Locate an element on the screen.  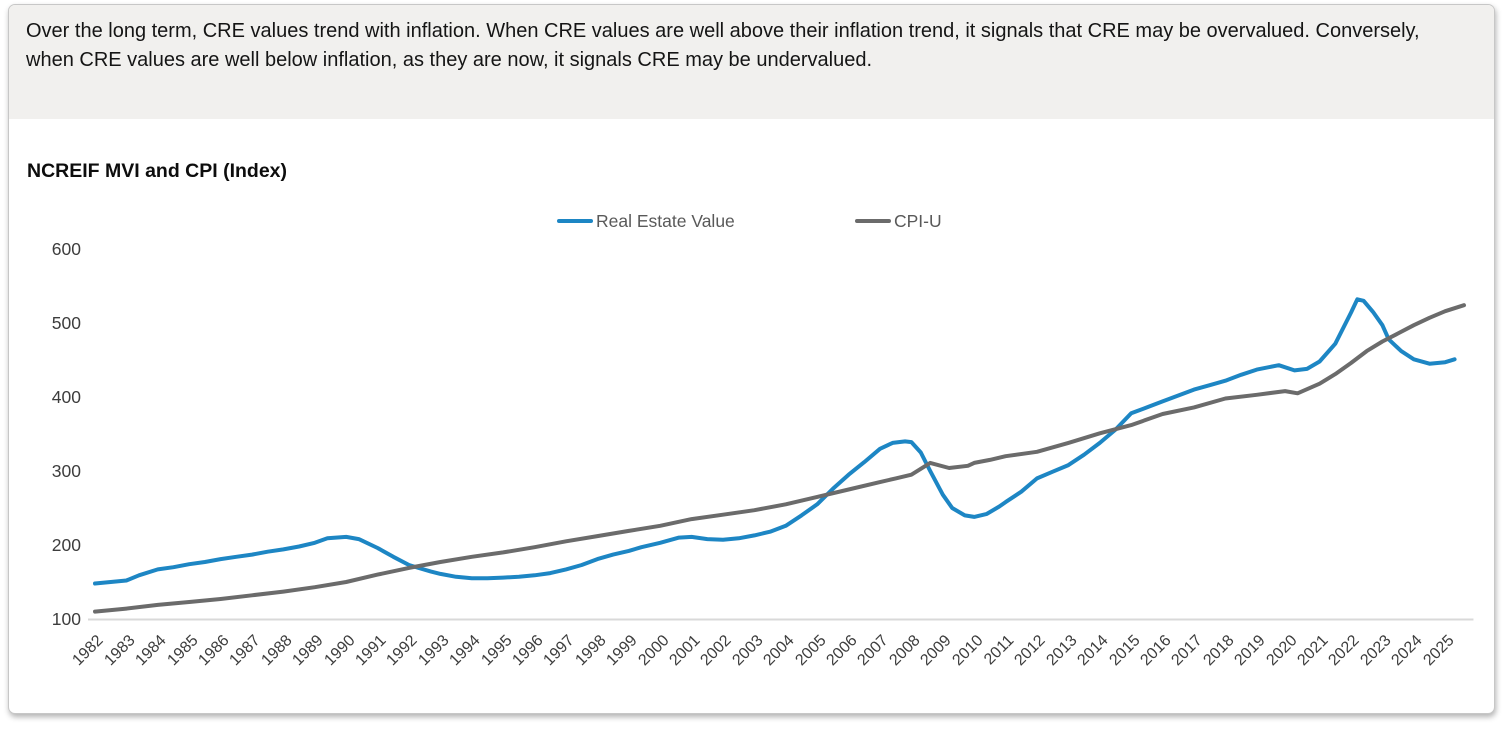
y-axis-label-600: 600 is located at coordinates (66, 249).